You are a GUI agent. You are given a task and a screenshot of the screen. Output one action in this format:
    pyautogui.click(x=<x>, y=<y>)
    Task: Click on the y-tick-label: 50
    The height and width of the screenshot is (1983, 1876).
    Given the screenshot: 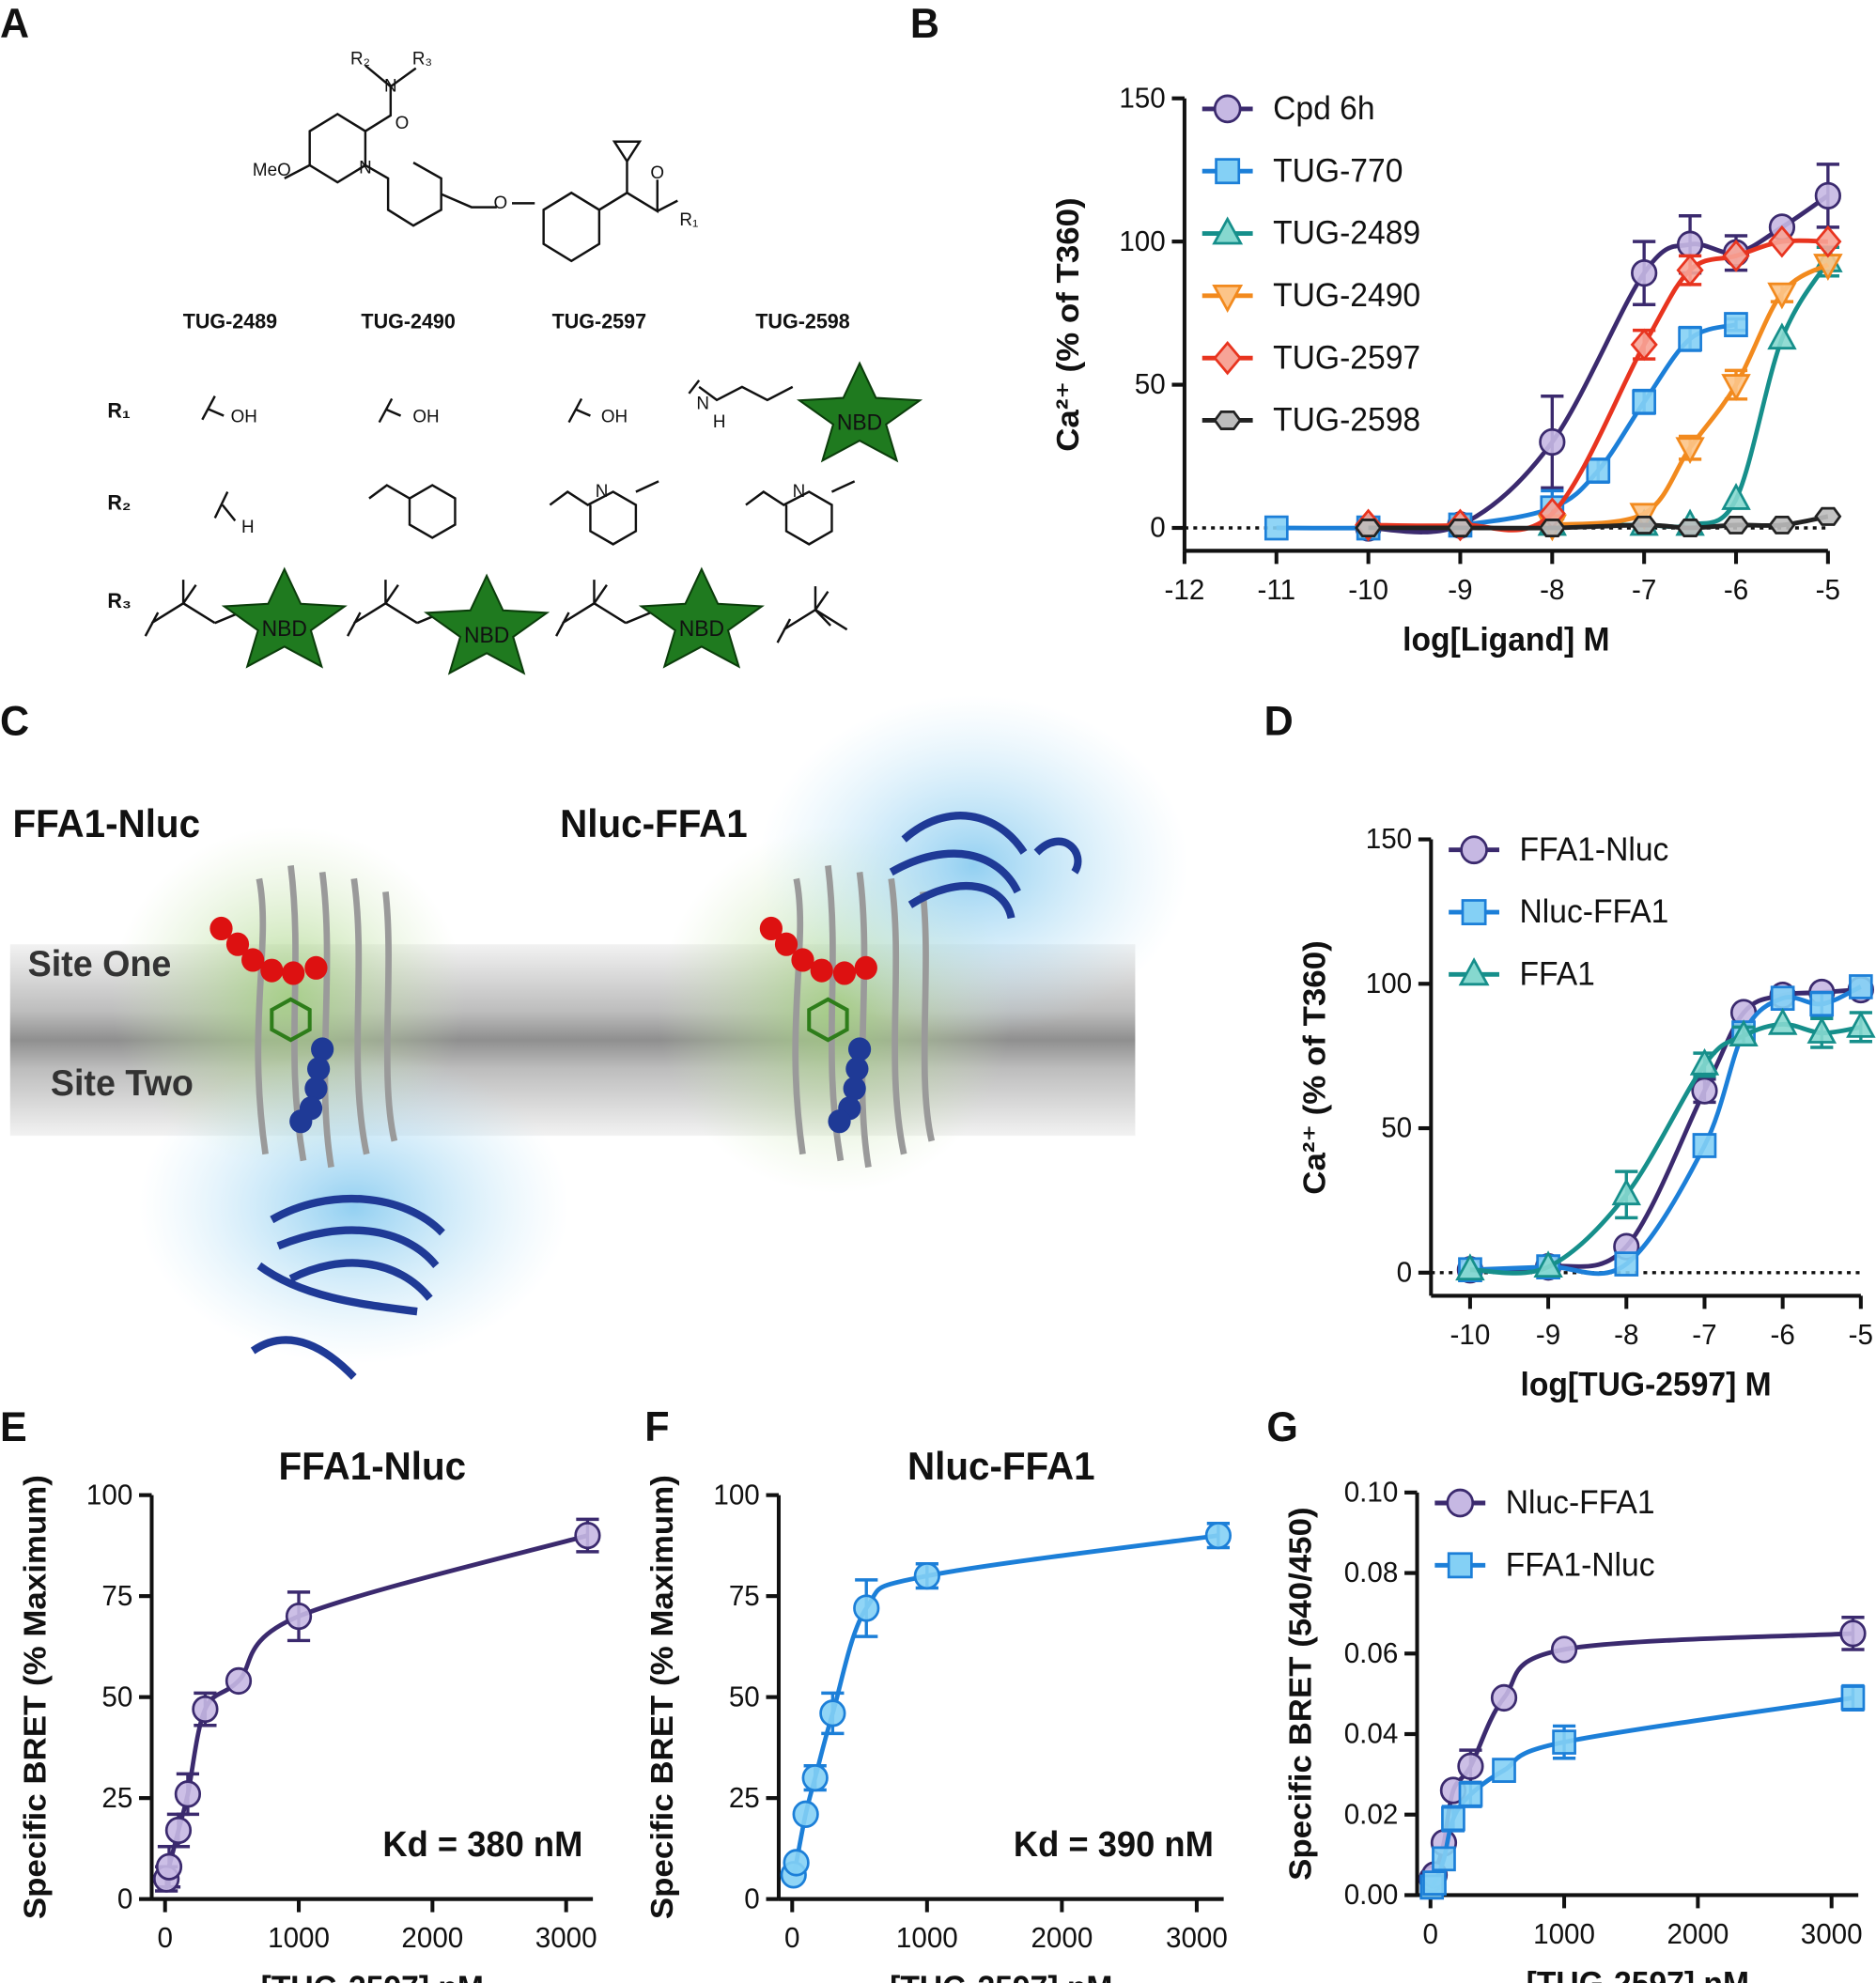 What is the action you would take?
    pyautogui.click(x=117, y=1697)
    